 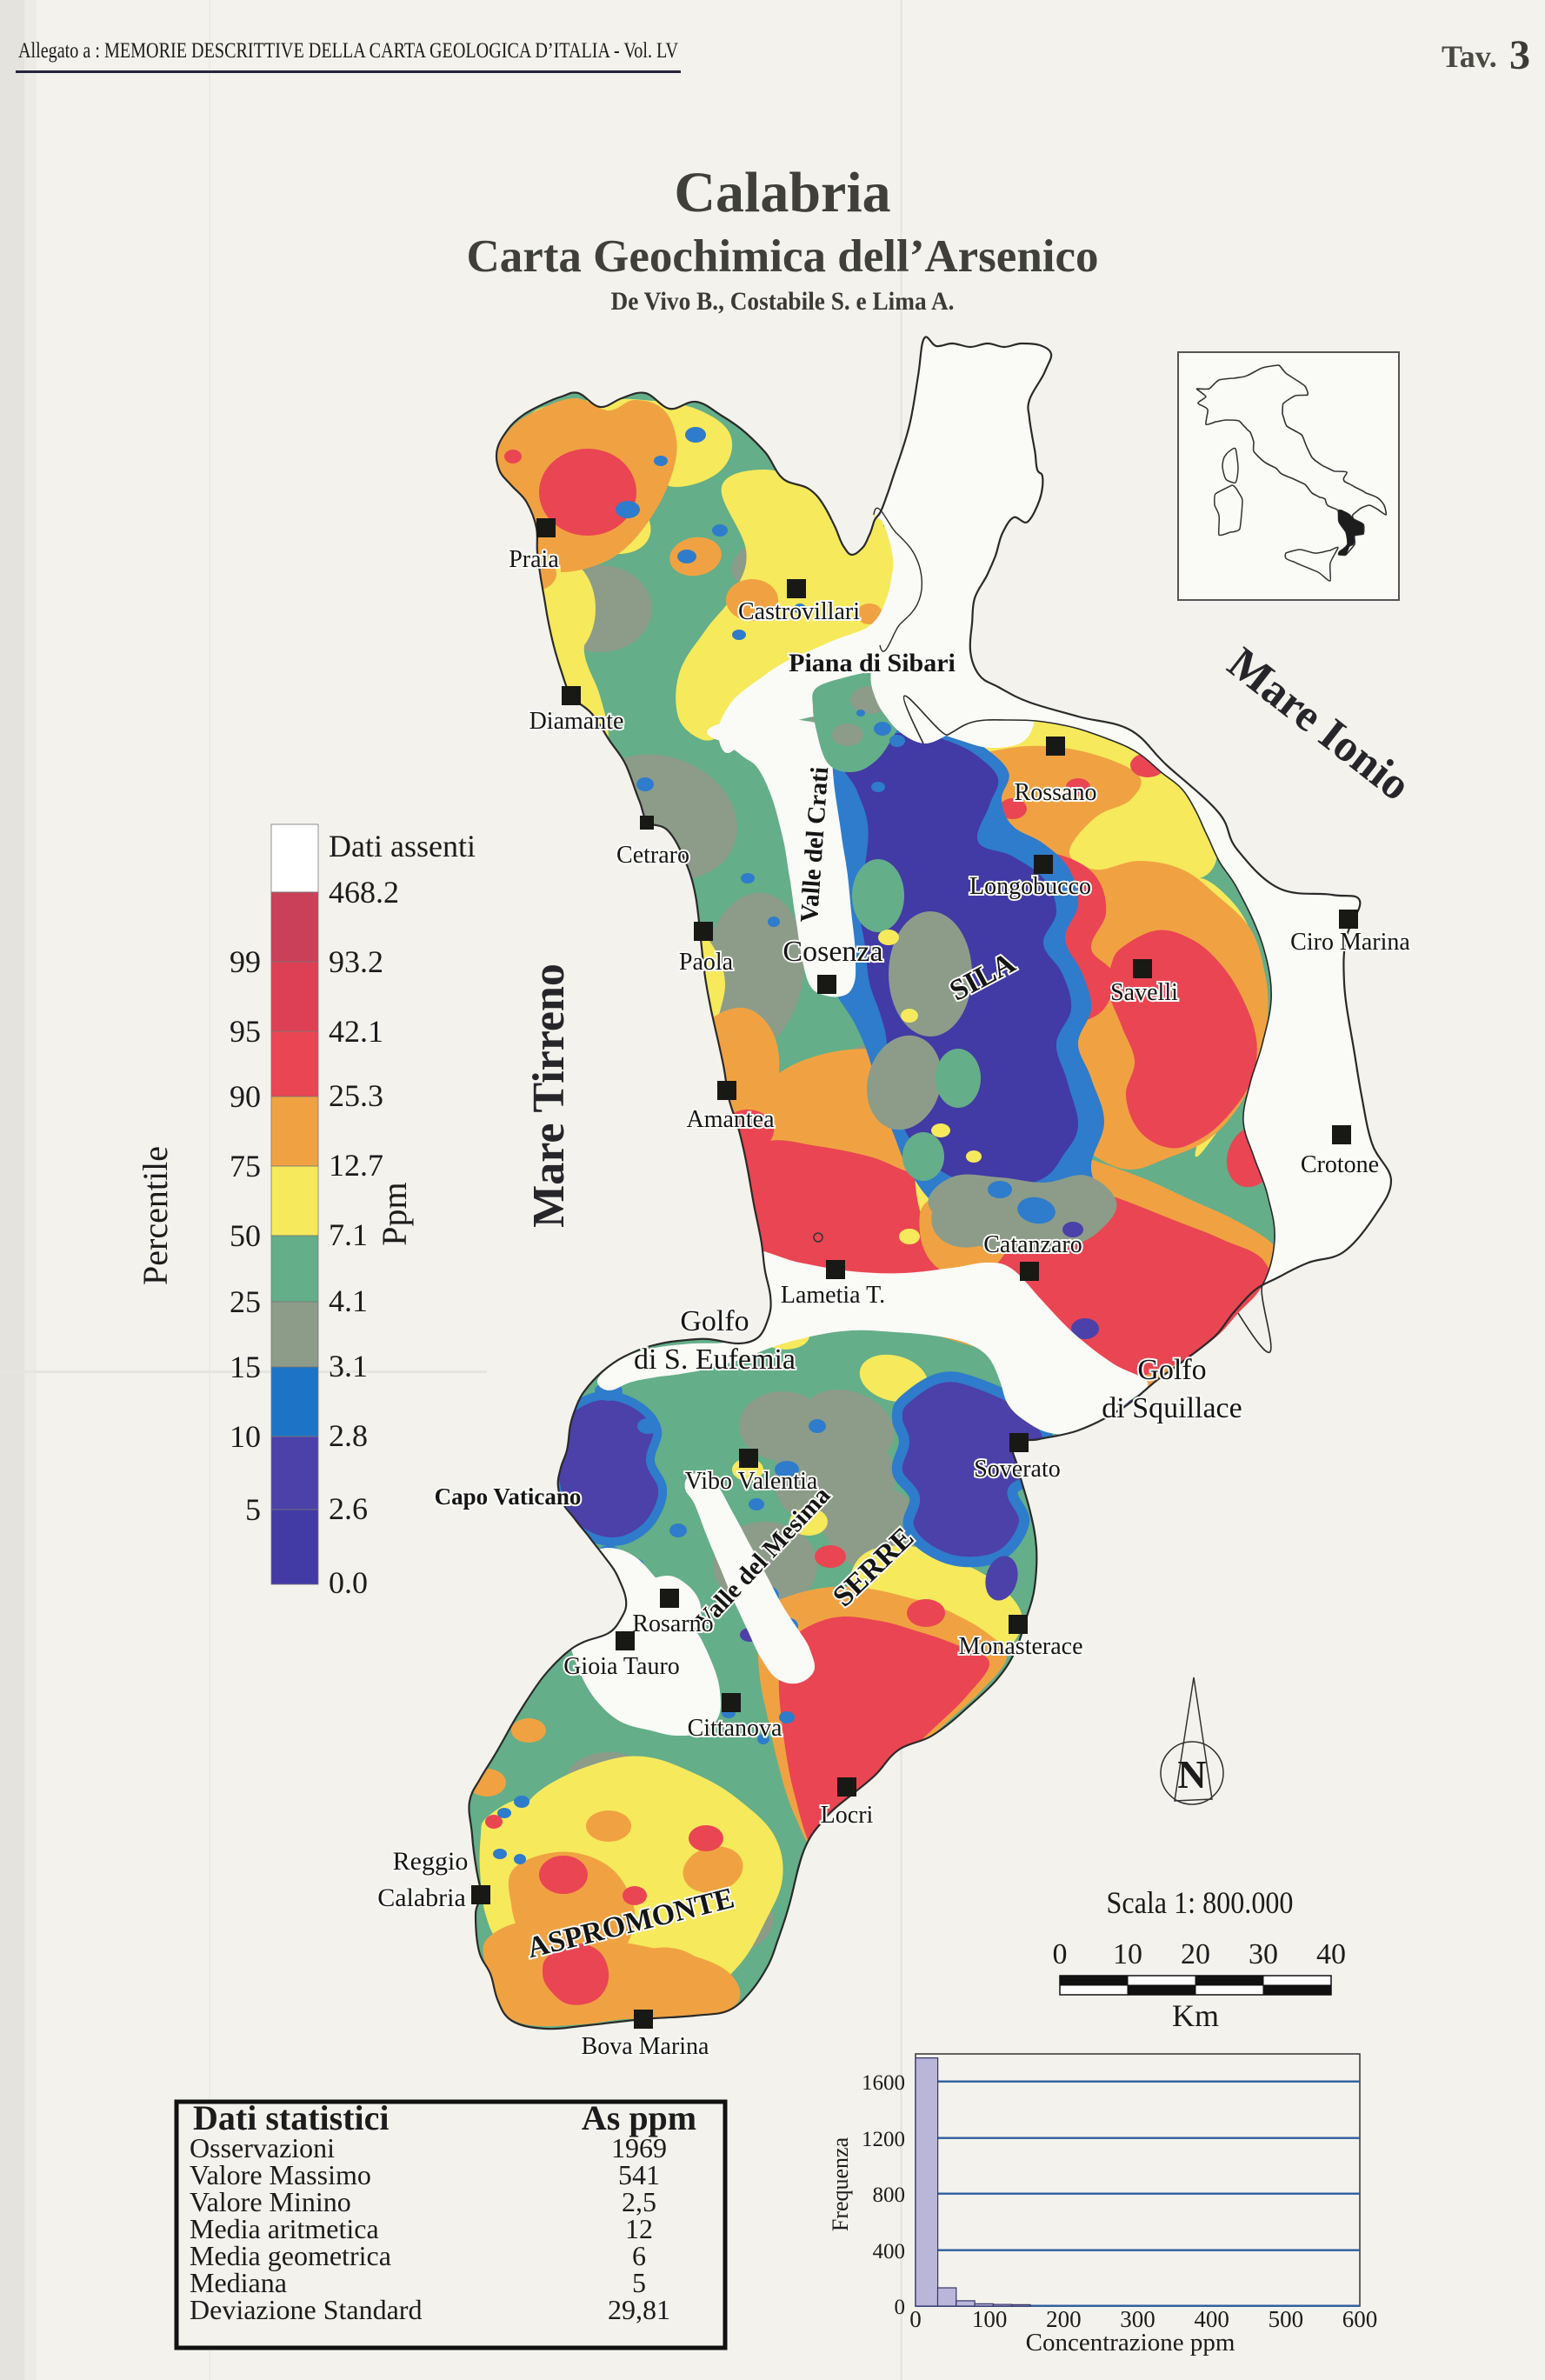 What do you see at coordinates (1263, 1954) in the screenshot?
I see `svg-text: 30` at bounding box center [1263, 1954].